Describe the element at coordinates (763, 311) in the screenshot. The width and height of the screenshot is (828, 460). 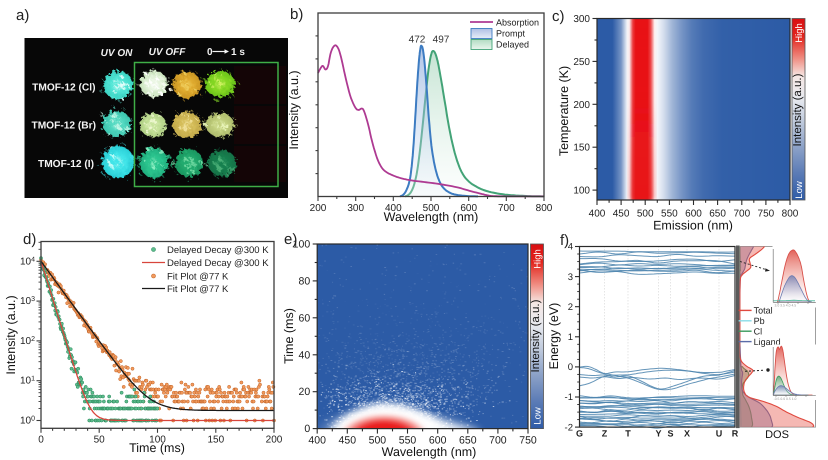
I see `svg-text: Total` at that location.